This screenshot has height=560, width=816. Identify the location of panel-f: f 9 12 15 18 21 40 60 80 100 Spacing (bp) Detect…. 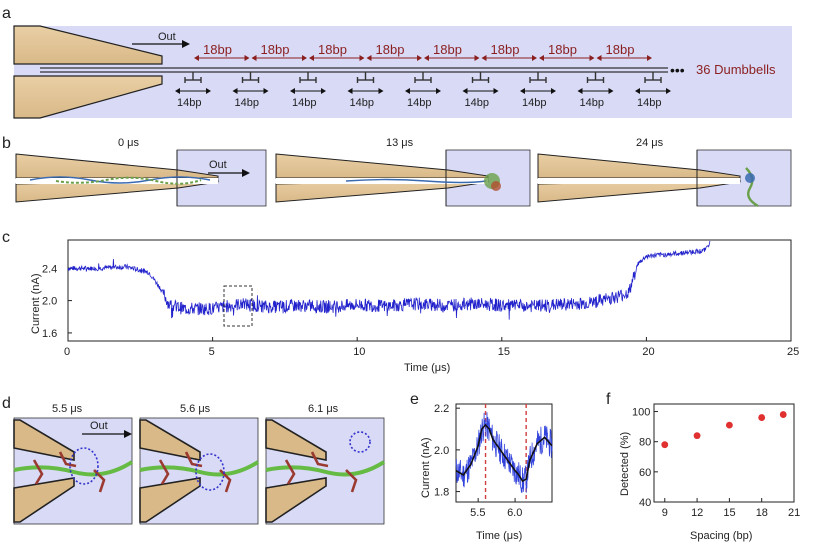
(703, 466).